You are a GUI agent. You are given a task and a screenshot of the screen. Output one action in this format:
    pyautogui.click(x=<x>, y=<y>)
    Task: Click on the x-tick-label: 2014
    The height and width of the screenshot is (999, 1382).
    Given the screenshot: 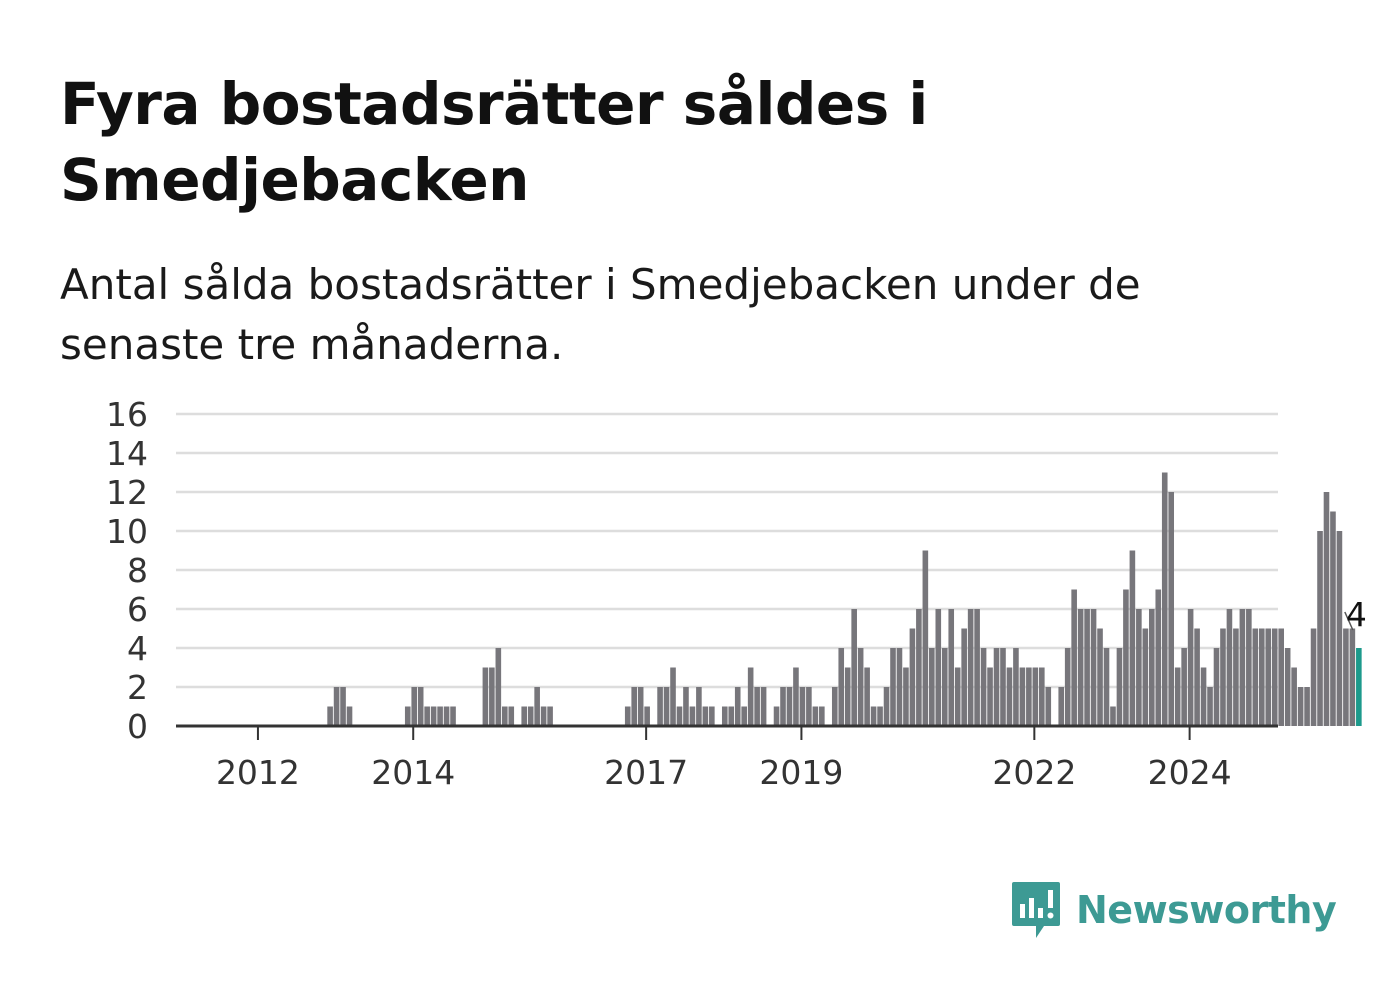 What is the action you would take?
    pyautogui.click(x=413, y=772)
    